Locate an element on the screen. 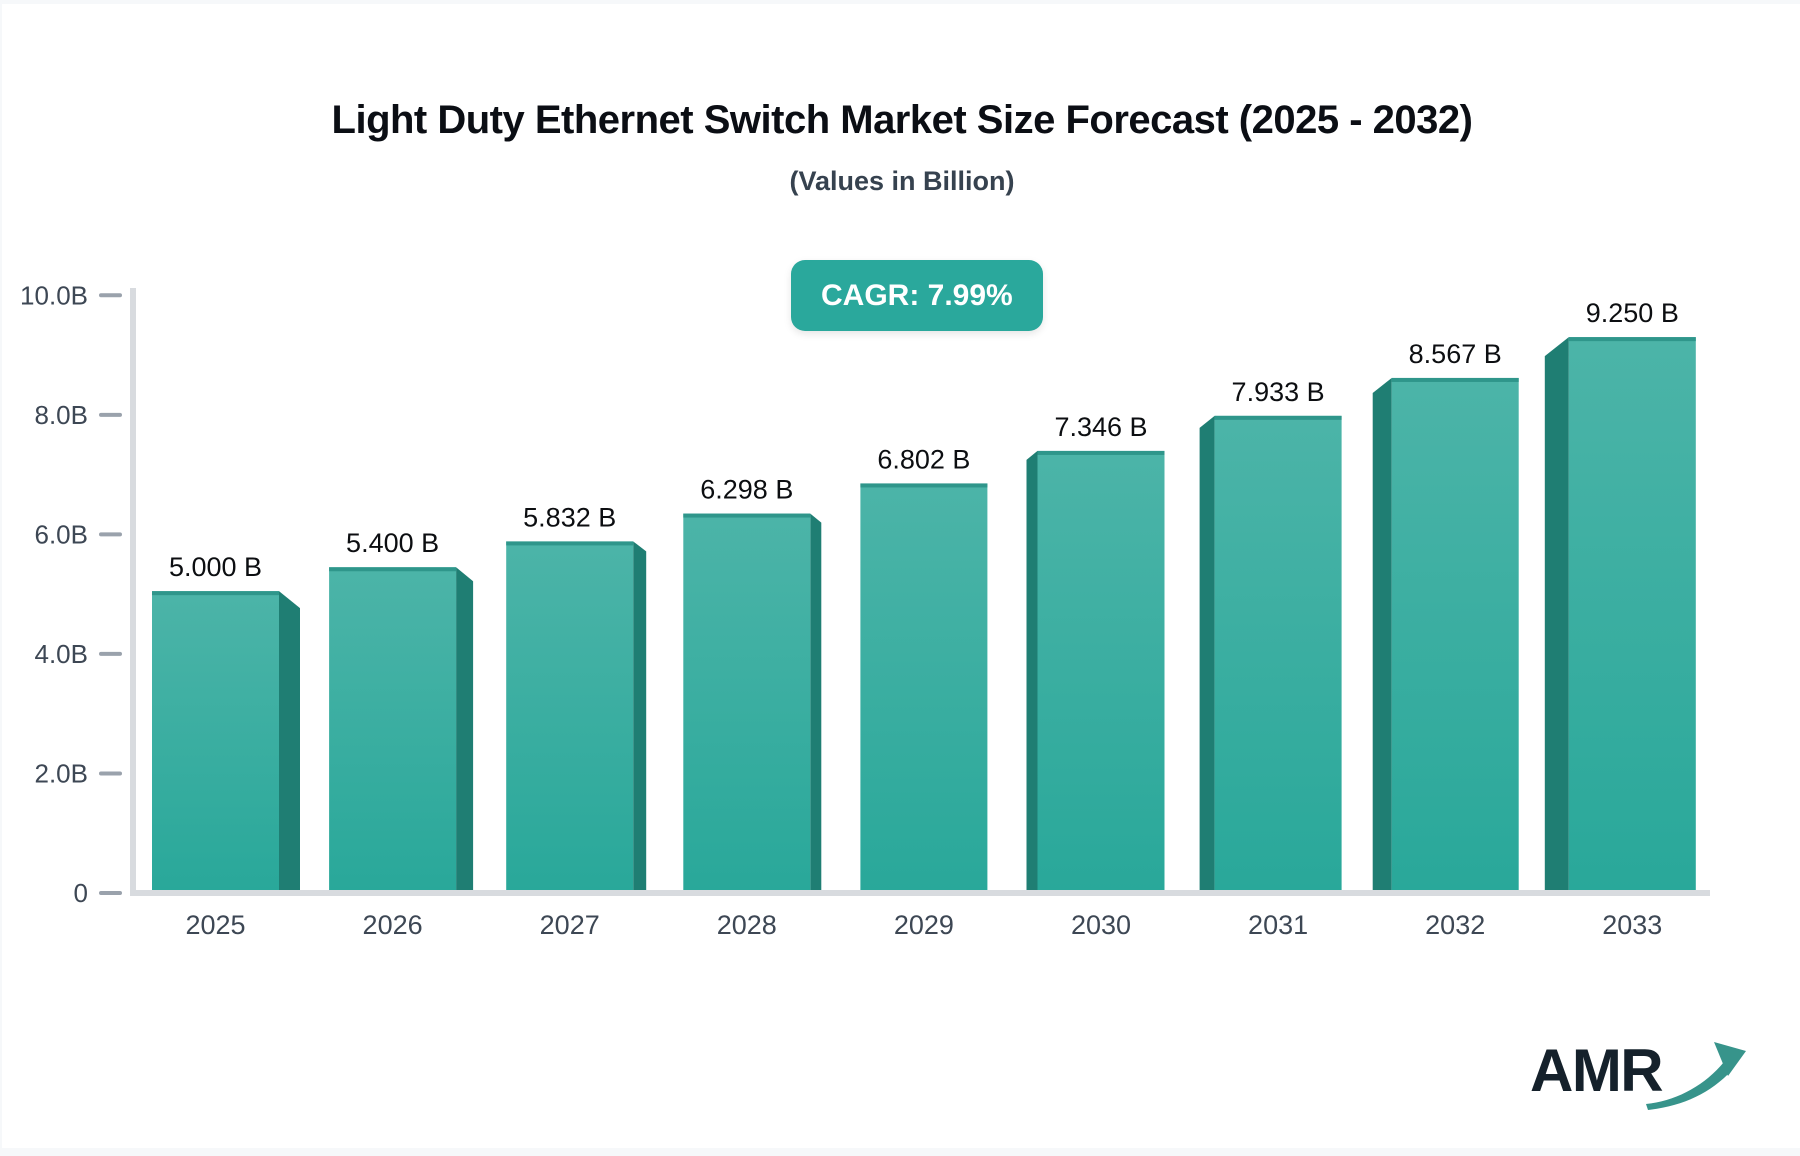  bar-value-label: 8.567 B is located at coordinates (1455, 354).